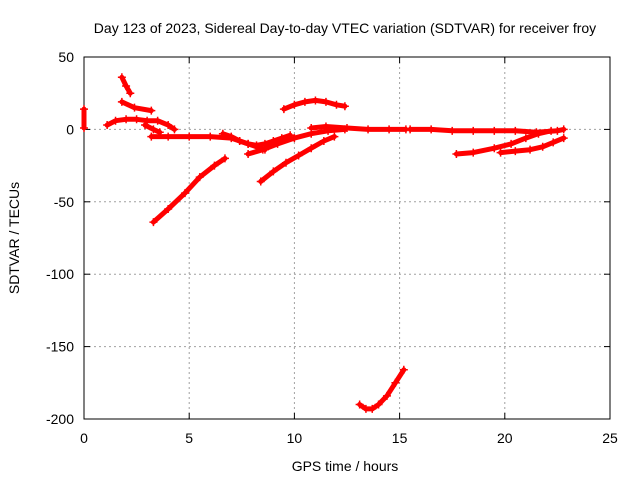 This screenshot has height=480, width=640. I want to click on y-axis-title: SDTVAR / TECUs, so click(14, 238).